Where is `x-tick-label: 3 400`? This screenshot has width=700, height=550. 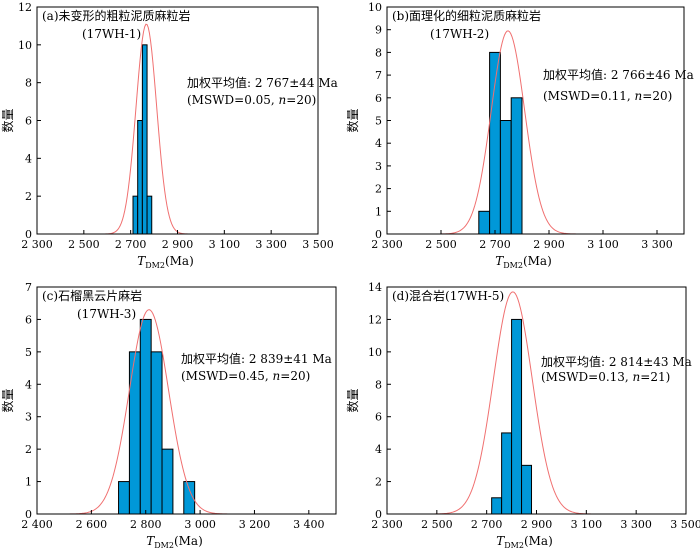
x-tick-label: 3 400 is located at coordinates (309, 524).